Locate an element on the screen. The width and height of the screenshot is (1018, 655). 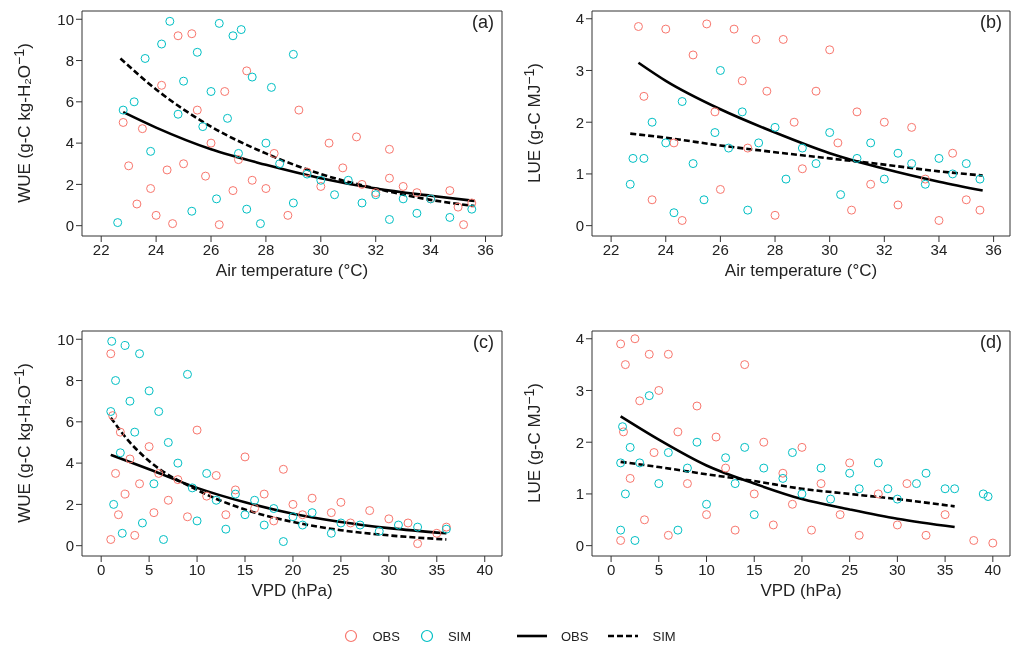
annotation: (d) is located at coordinates (991, 342).